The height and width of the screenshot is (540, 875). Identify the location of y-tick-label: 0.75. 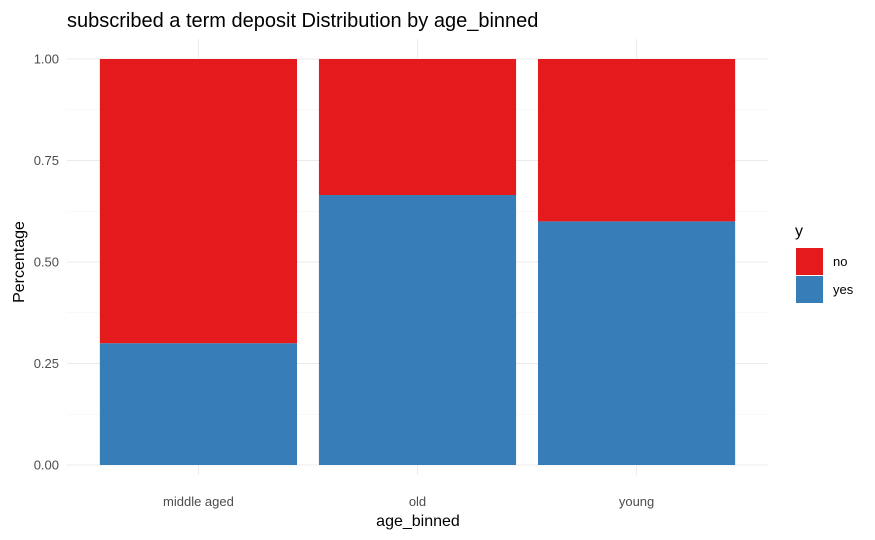
(46, 160).